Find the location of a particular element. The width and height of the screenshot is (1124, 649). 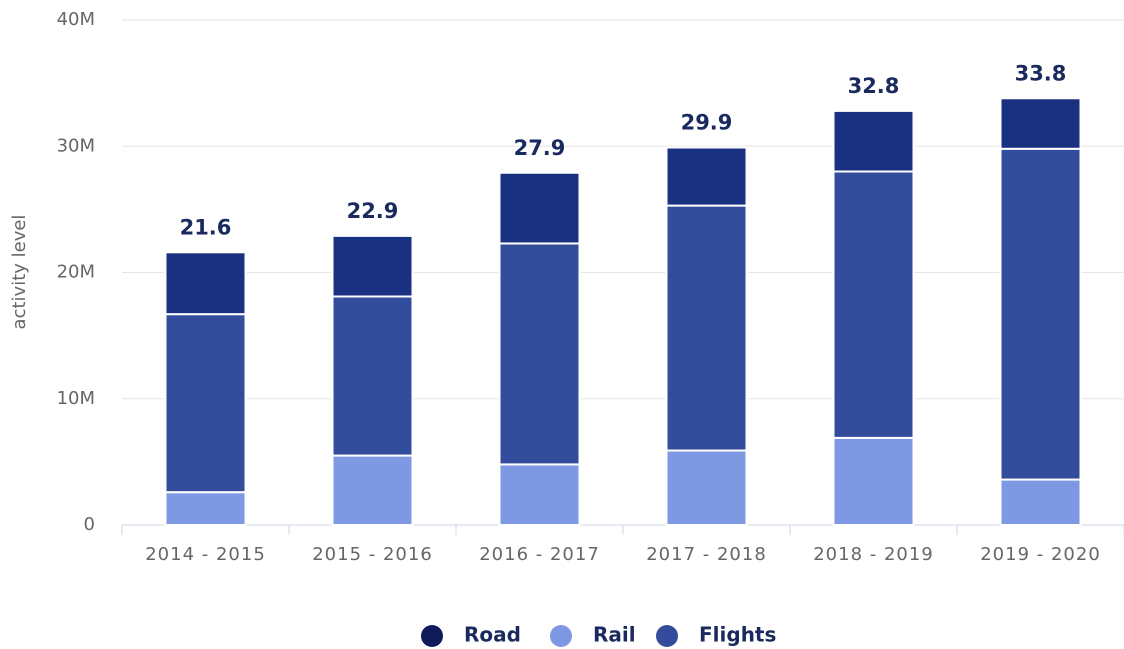

x-tick-label: 2014 - 2015 is located at coordinates (205, 554).